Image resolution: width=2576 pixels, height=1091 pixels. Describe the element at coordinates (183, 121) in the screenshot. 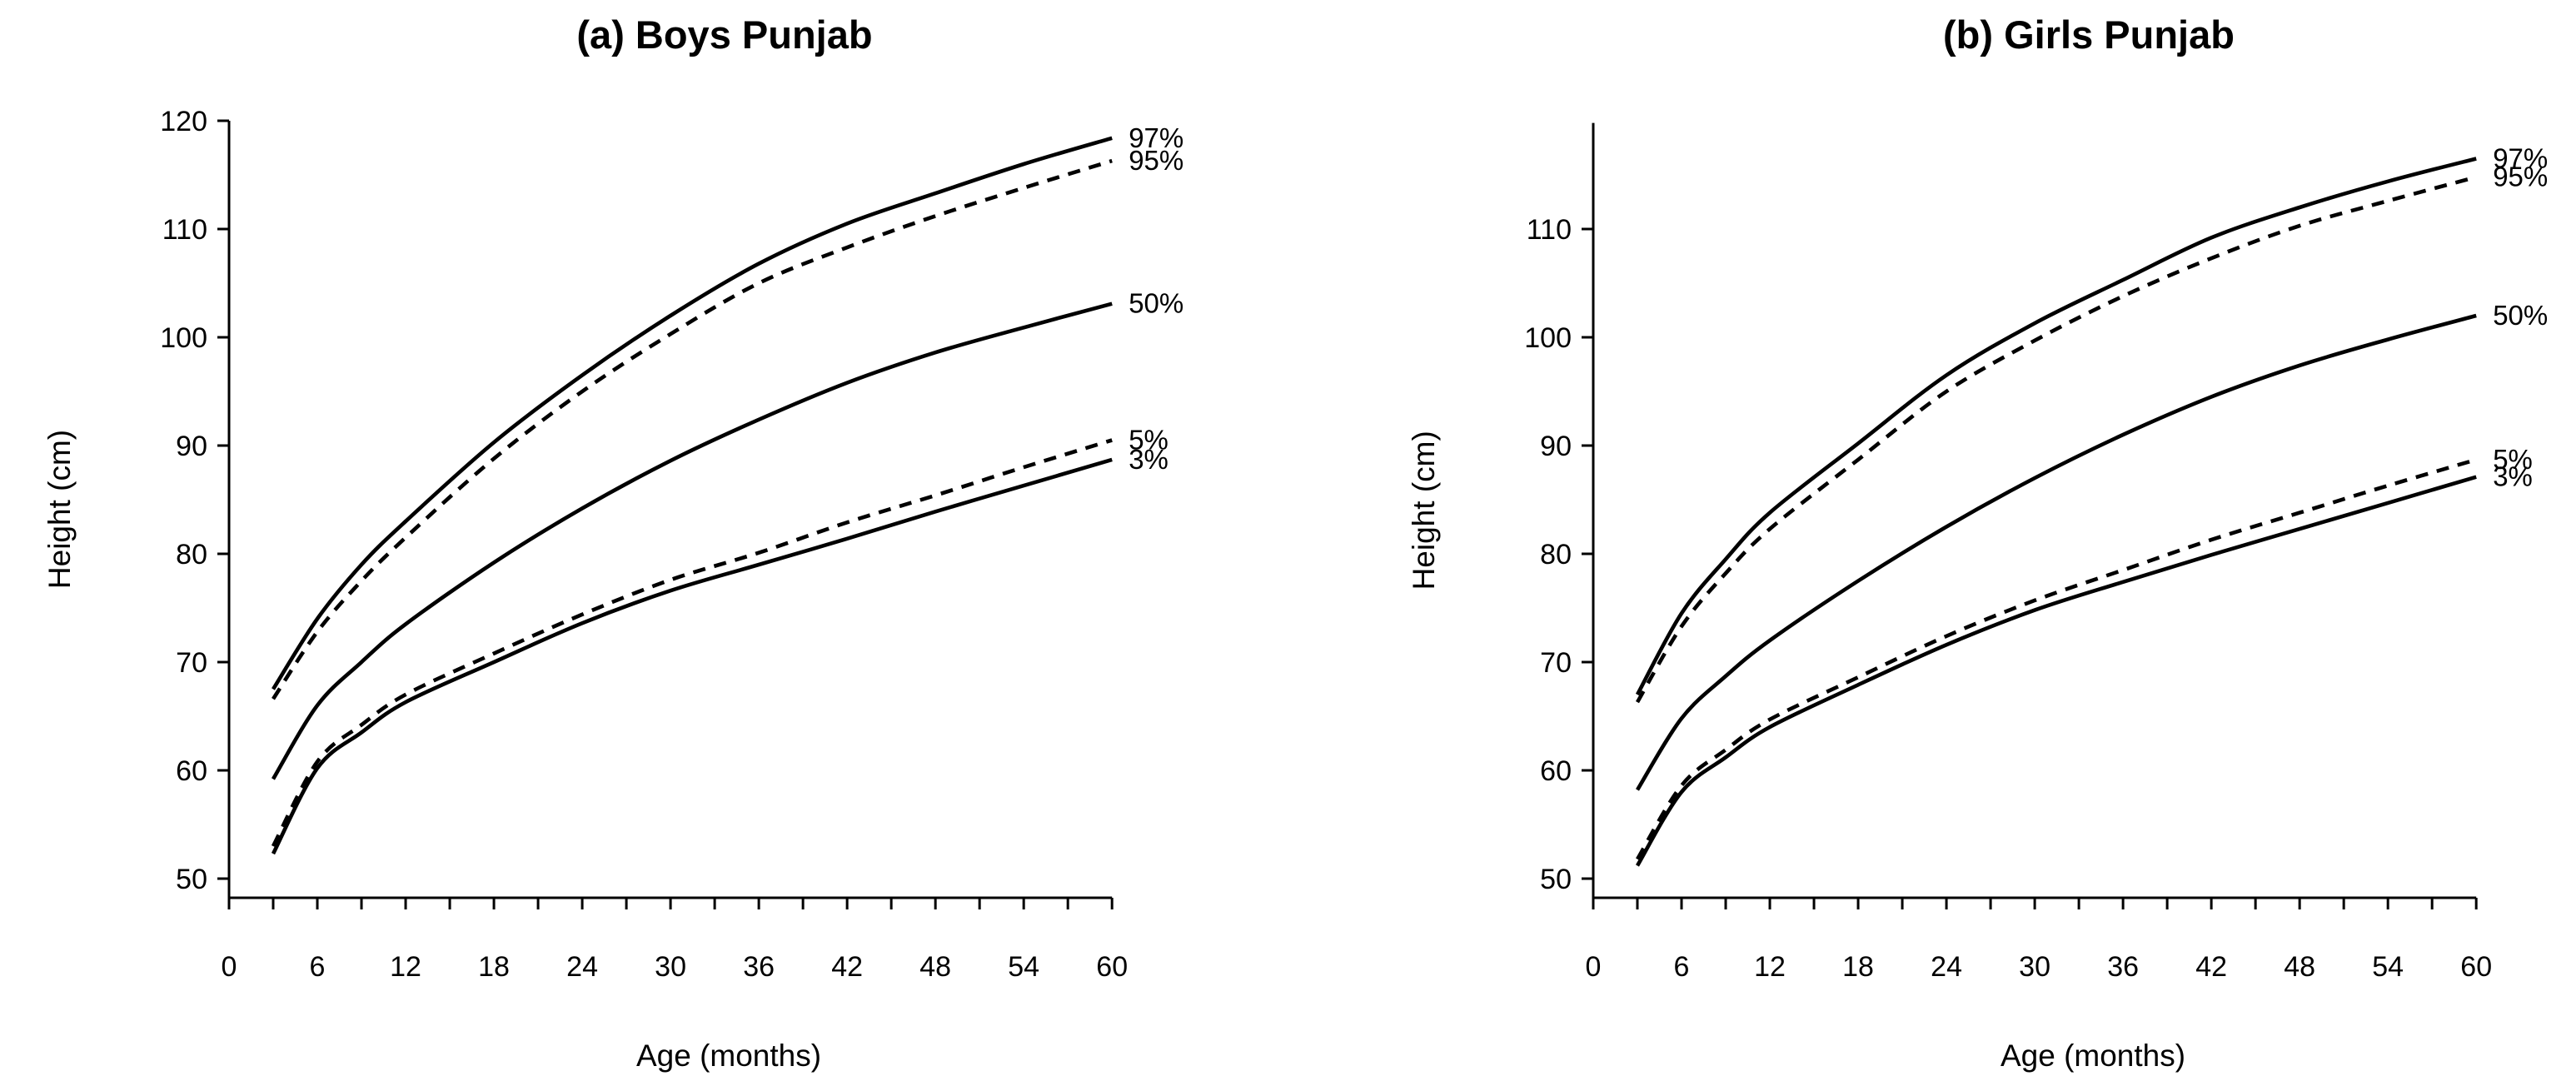

I see `y-tick-label-boys: 120` at that location.